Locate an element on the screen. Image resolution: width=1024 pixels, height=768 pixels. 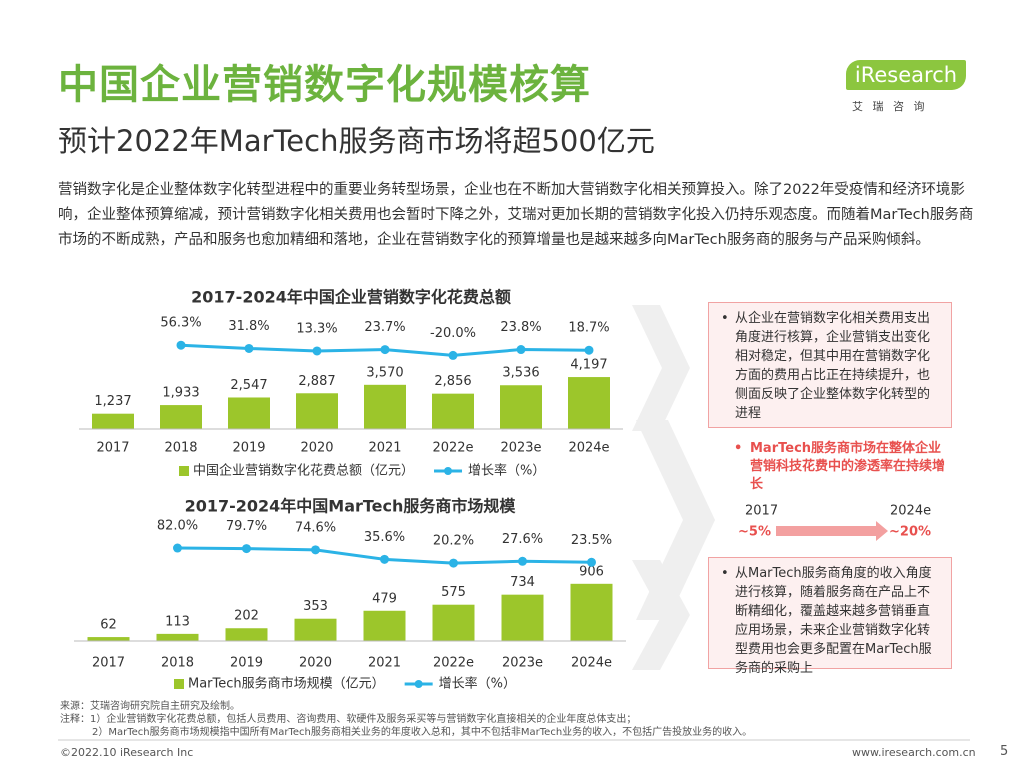
value-label: 35.6% is located at coordinates (384, 537).